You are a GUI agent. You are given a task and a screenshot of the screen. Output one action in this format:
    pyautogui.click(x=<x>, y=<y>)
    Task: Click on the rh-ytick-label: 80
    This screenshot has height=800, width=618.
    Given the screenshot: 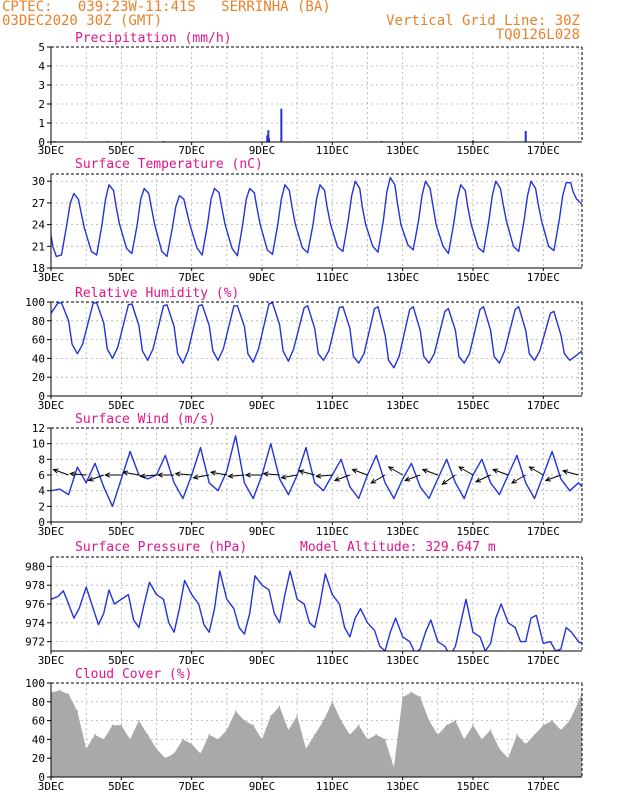 What is the action you would take?
    pyautogui.click(x=38, y=321)
    